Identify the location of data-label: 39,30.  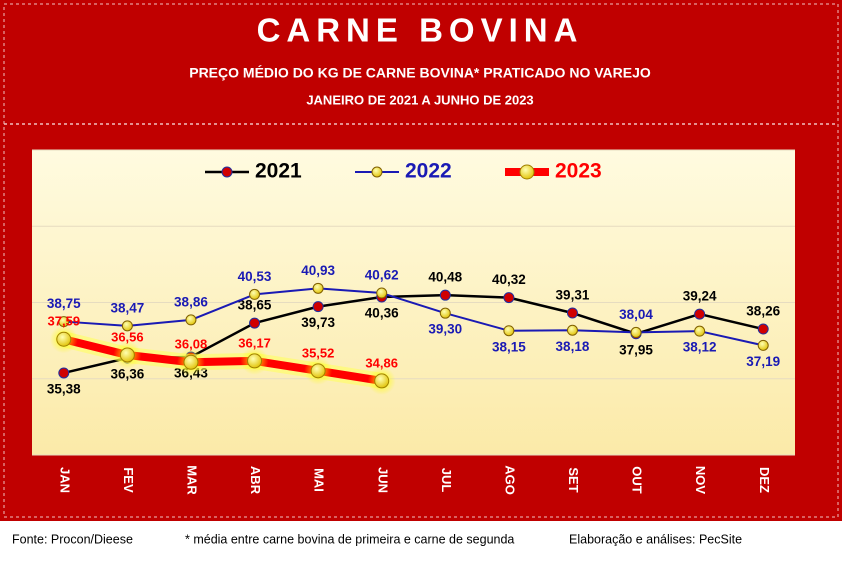
(445, 329).